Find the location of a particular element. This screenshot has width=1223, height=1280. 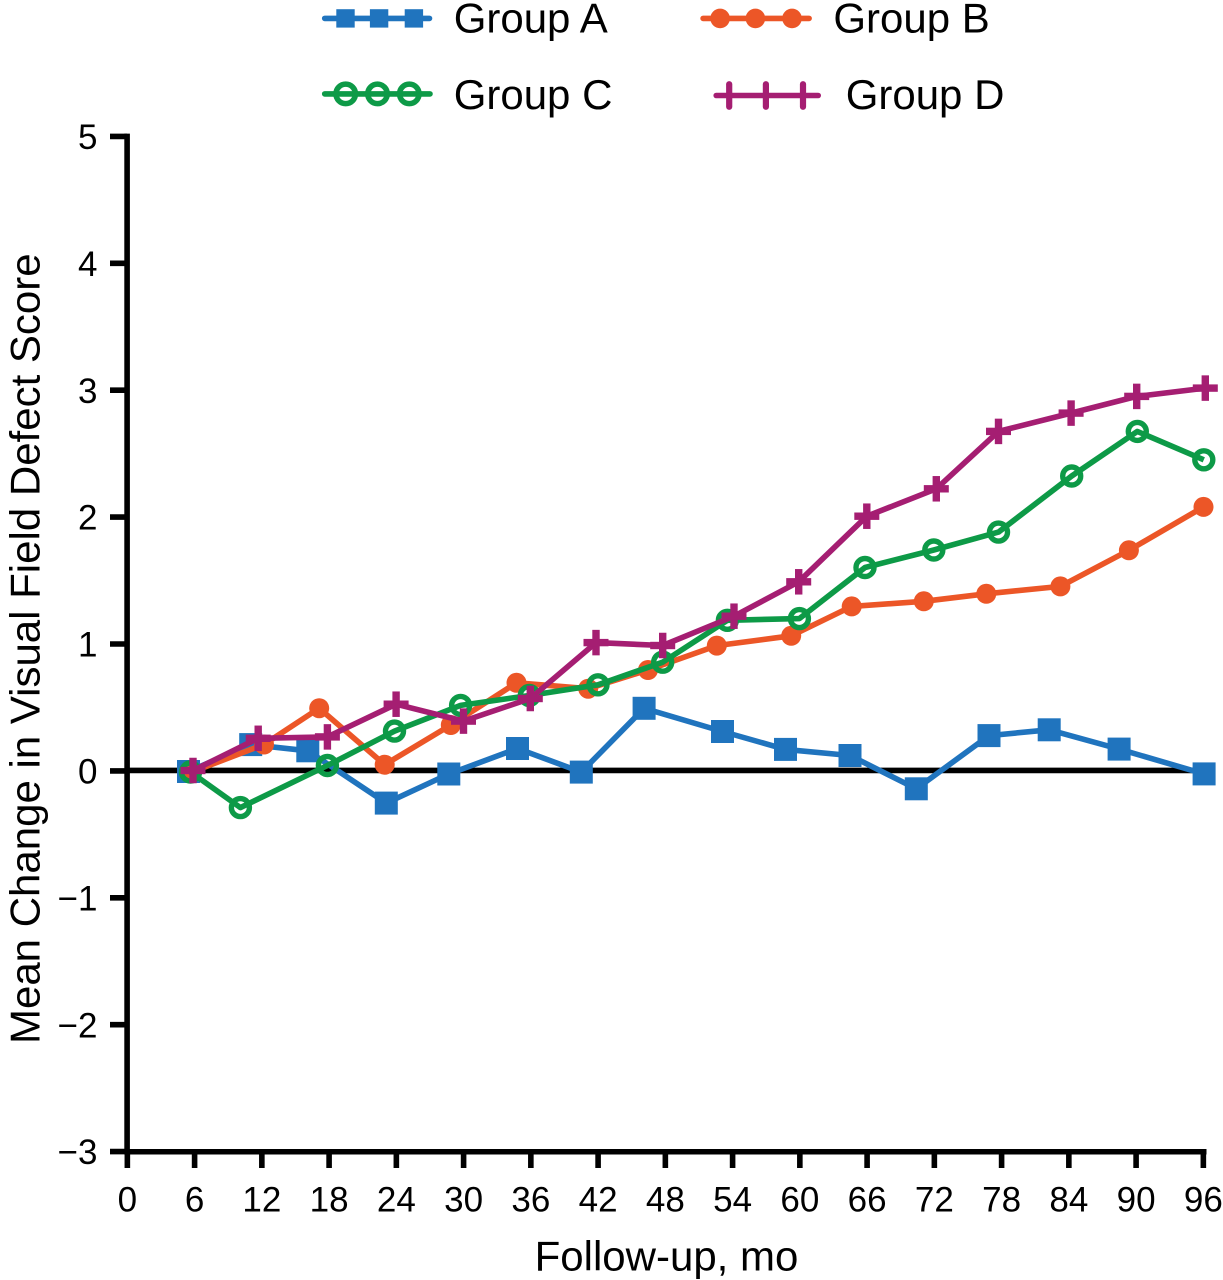

svg-text: Group B is located at coordinates (911, 21).